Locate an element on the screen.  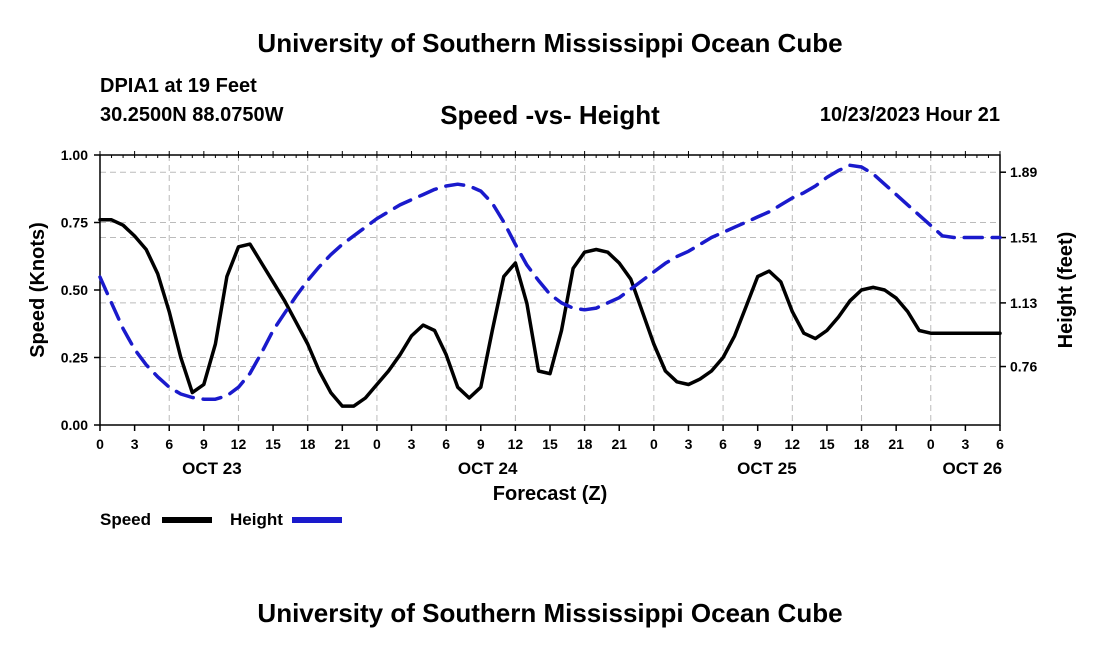
chart-subtitle: Speed -vs- Height is located at coordinates (550, 115).